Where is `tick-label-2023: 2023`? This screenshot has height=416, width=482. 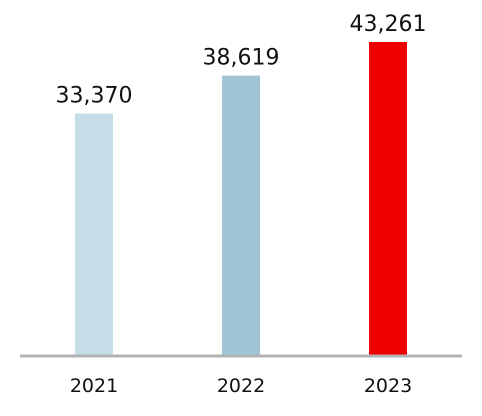
tick-label-2023: 2023 is located at coordinates (388, 386).